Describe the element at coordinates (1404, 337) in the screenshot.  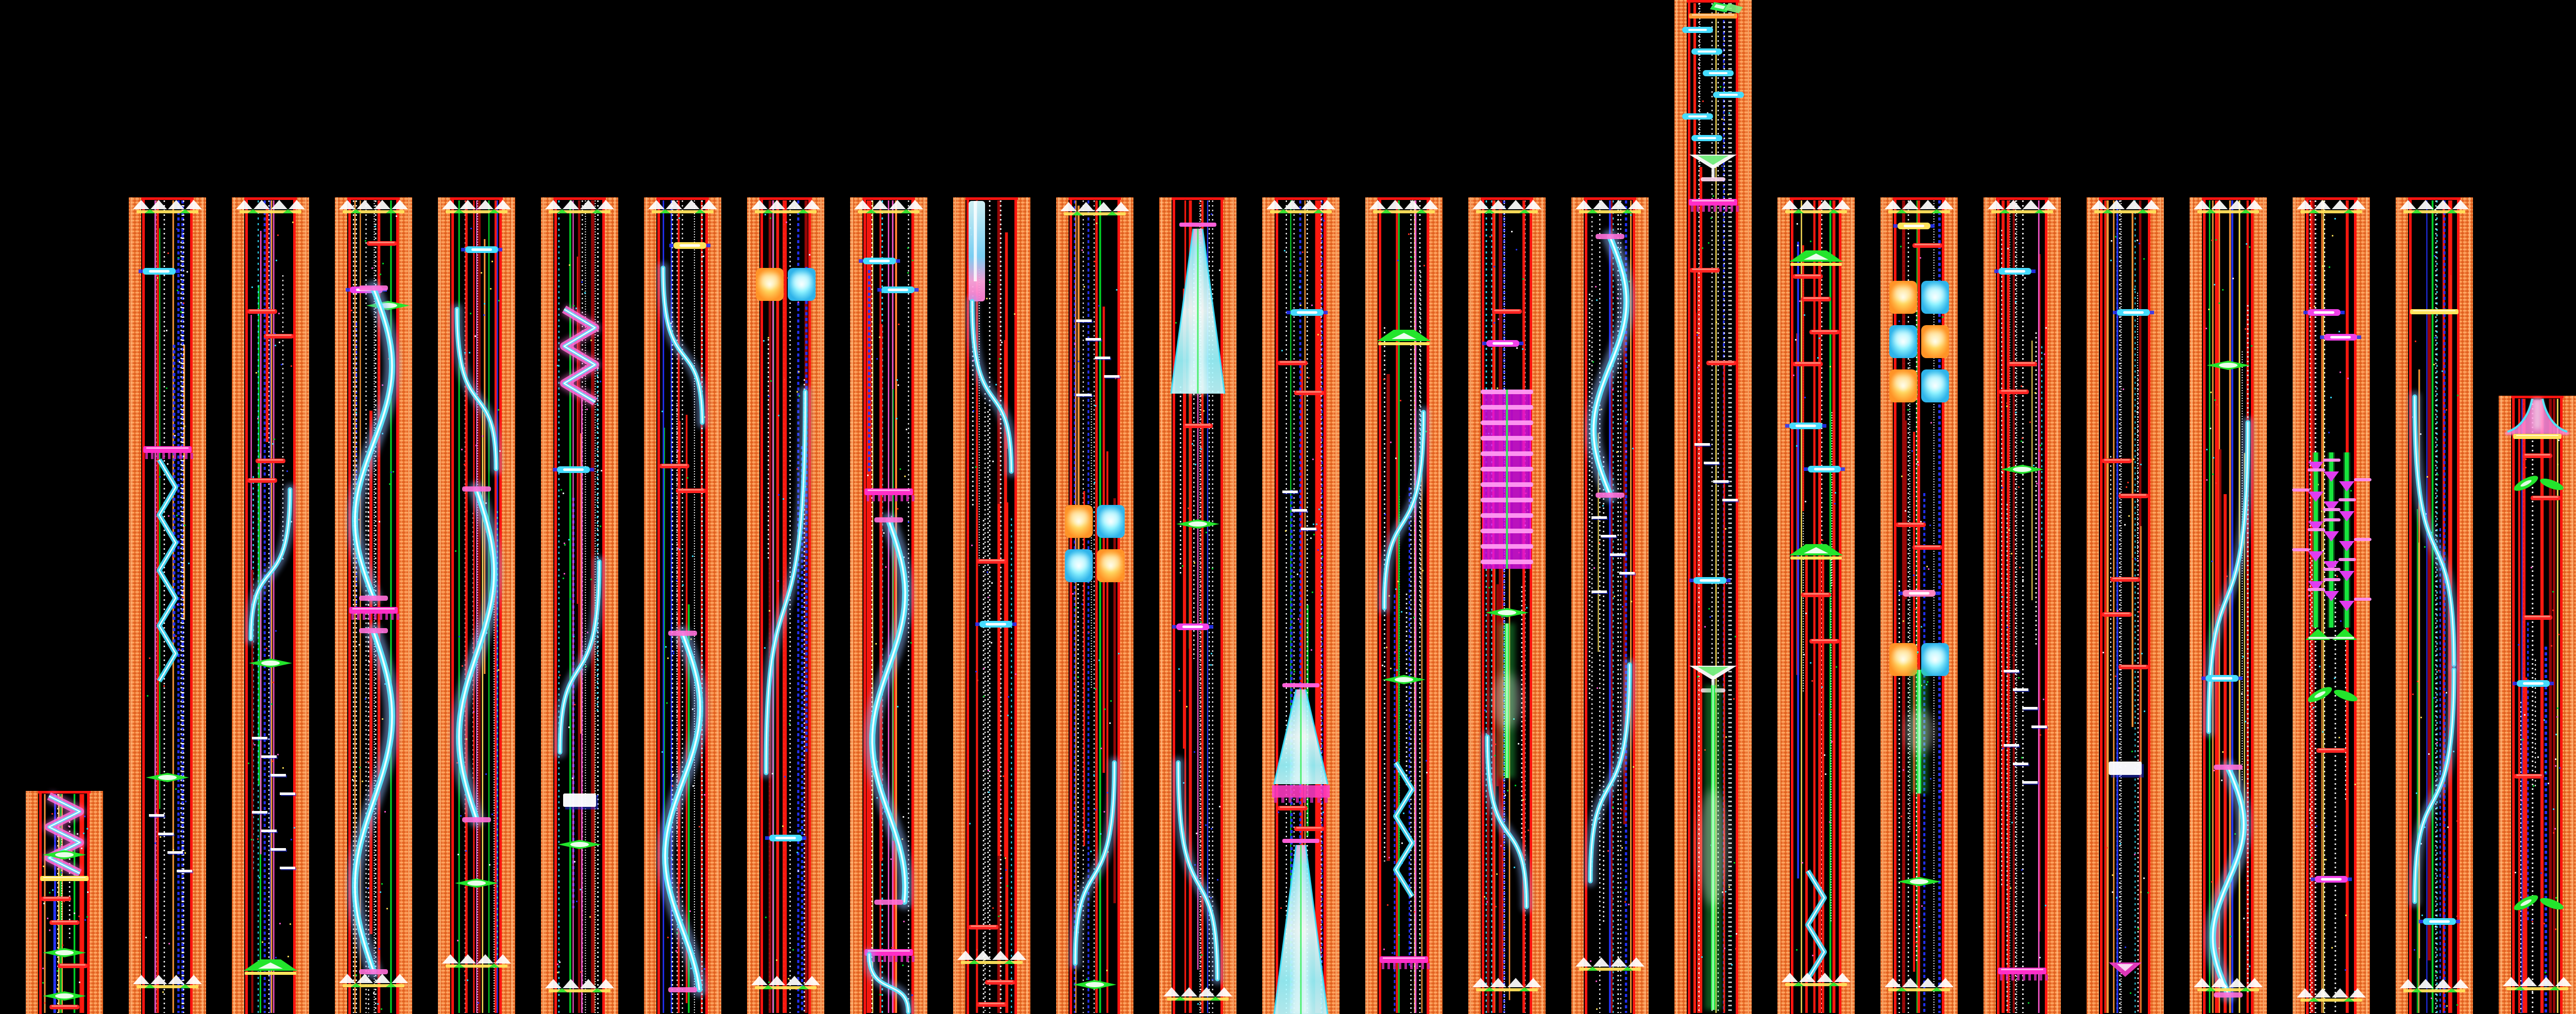
I see `motif-roof` at that location.